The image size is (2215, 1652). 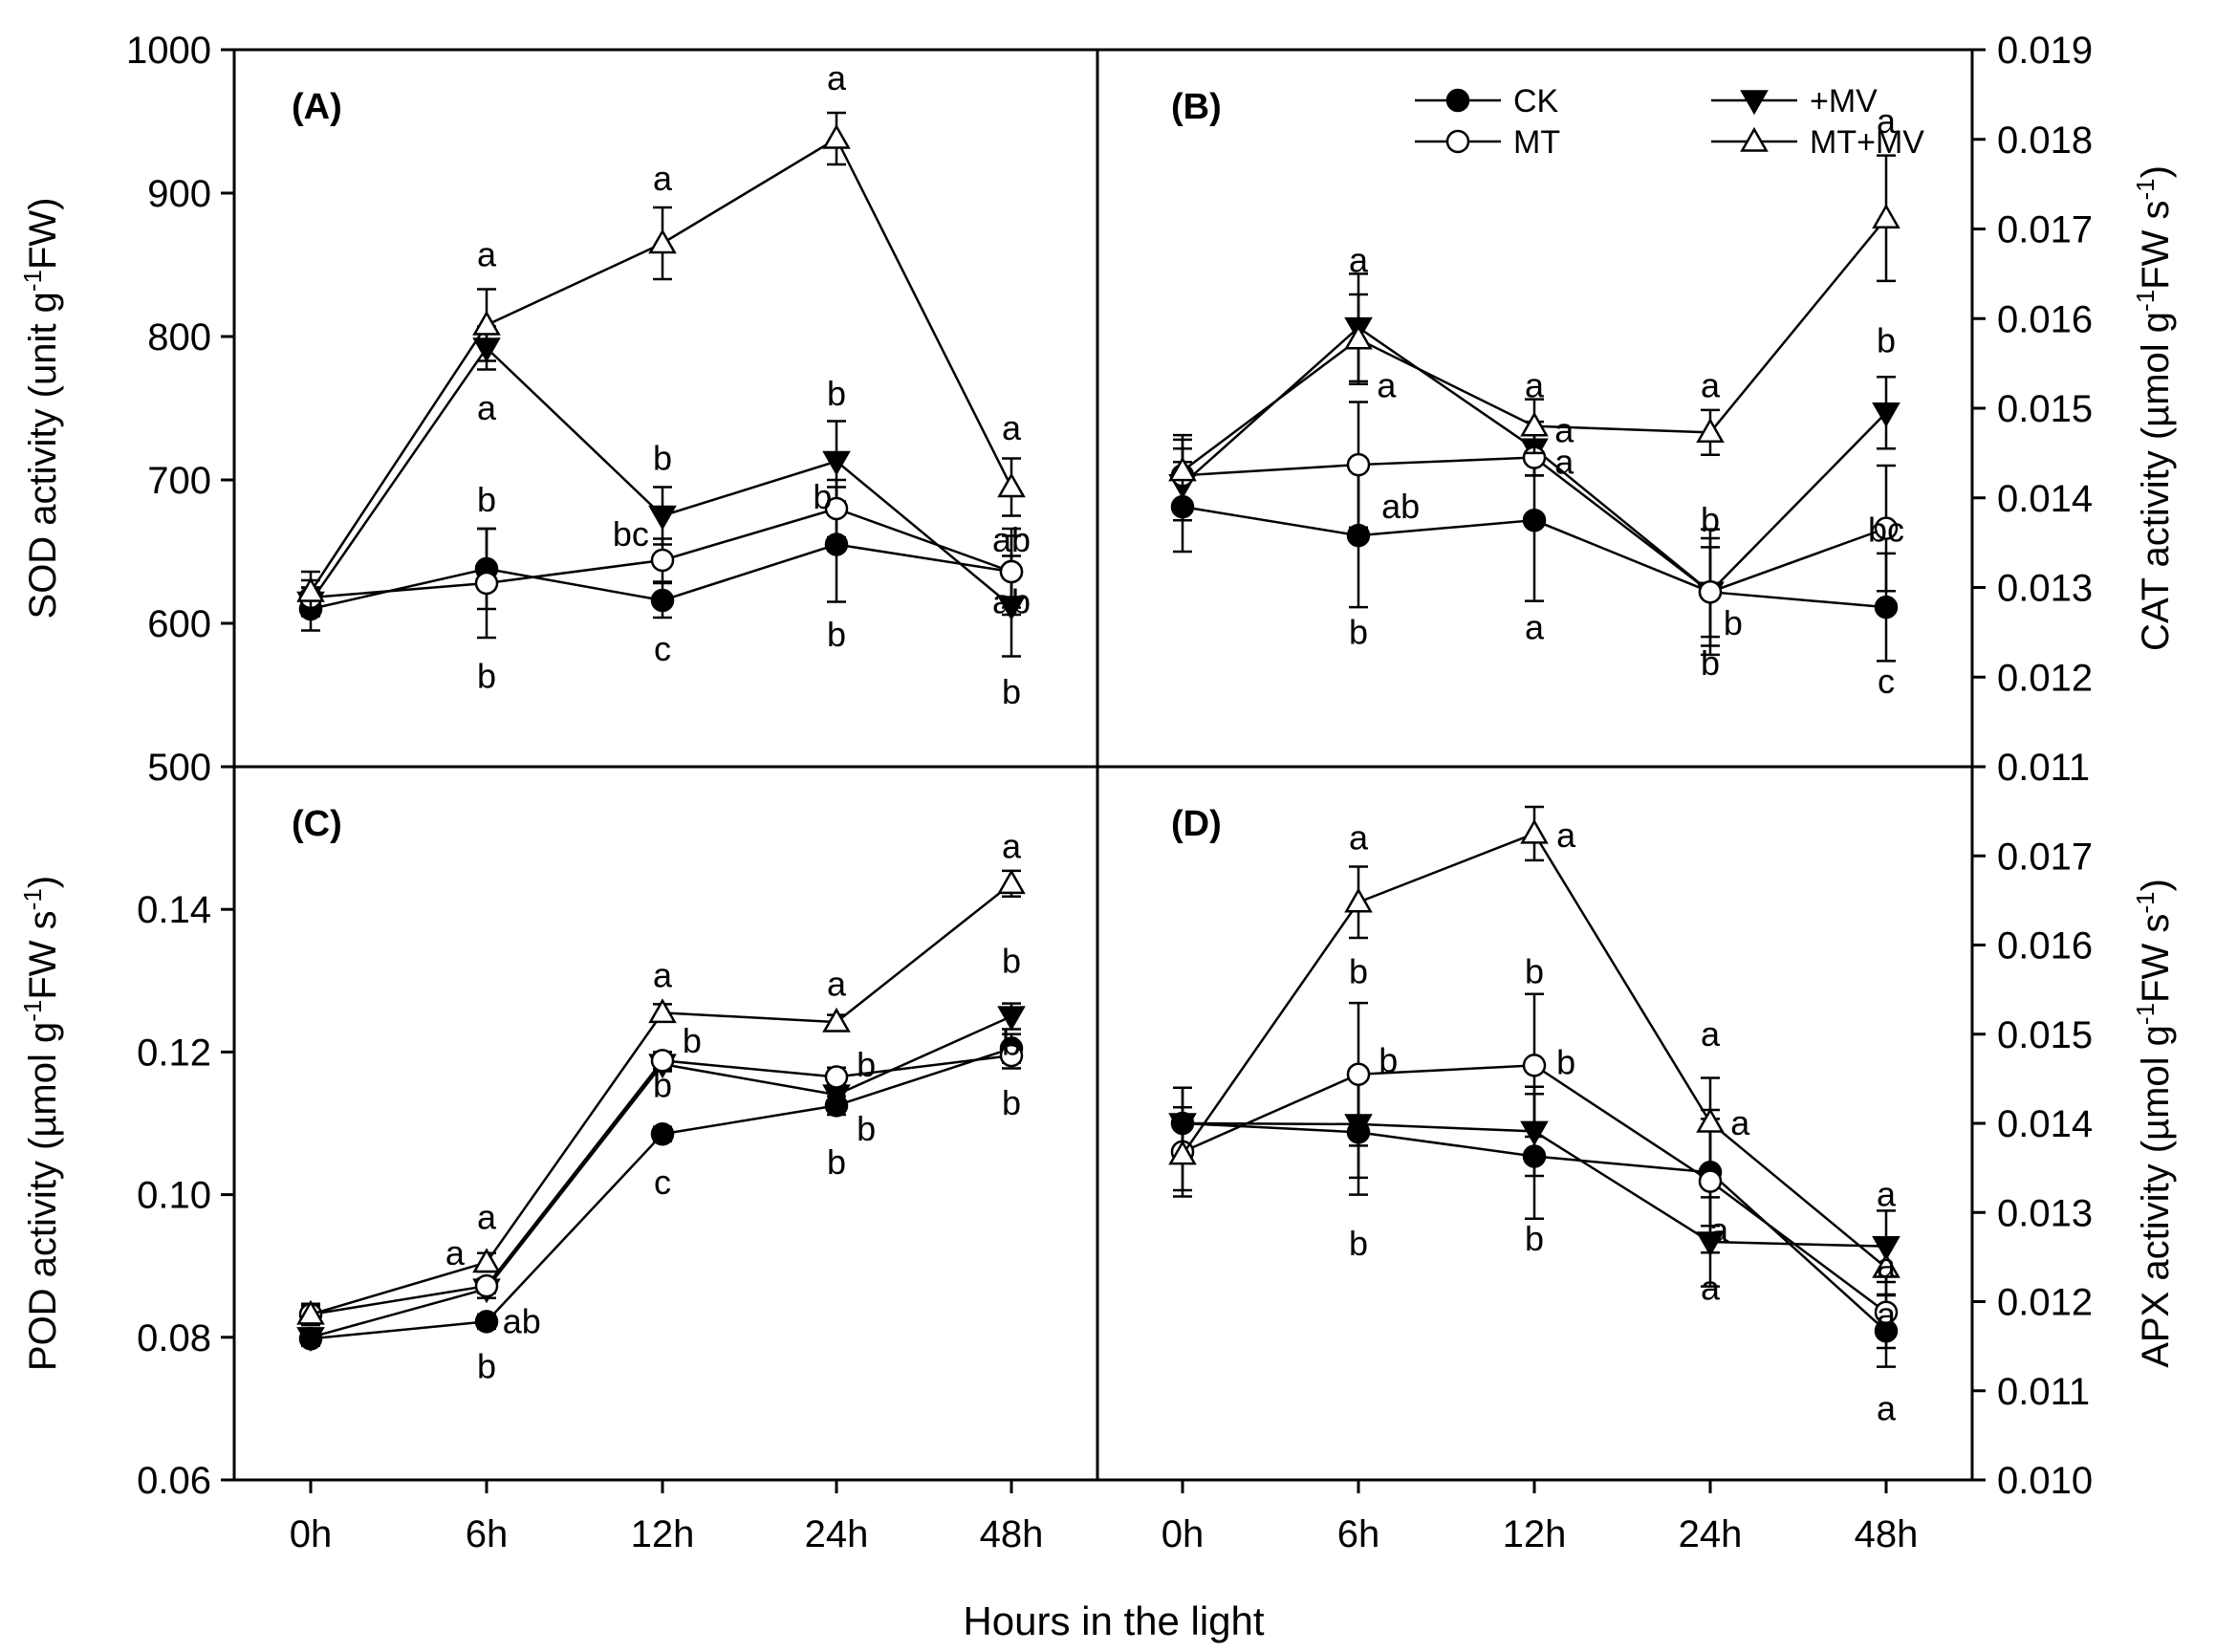 What do you see at coordinates (2045, 1303) in the screenshot?
I see `y-tick-label: 0.012` at bounding box center [2045, 1303].